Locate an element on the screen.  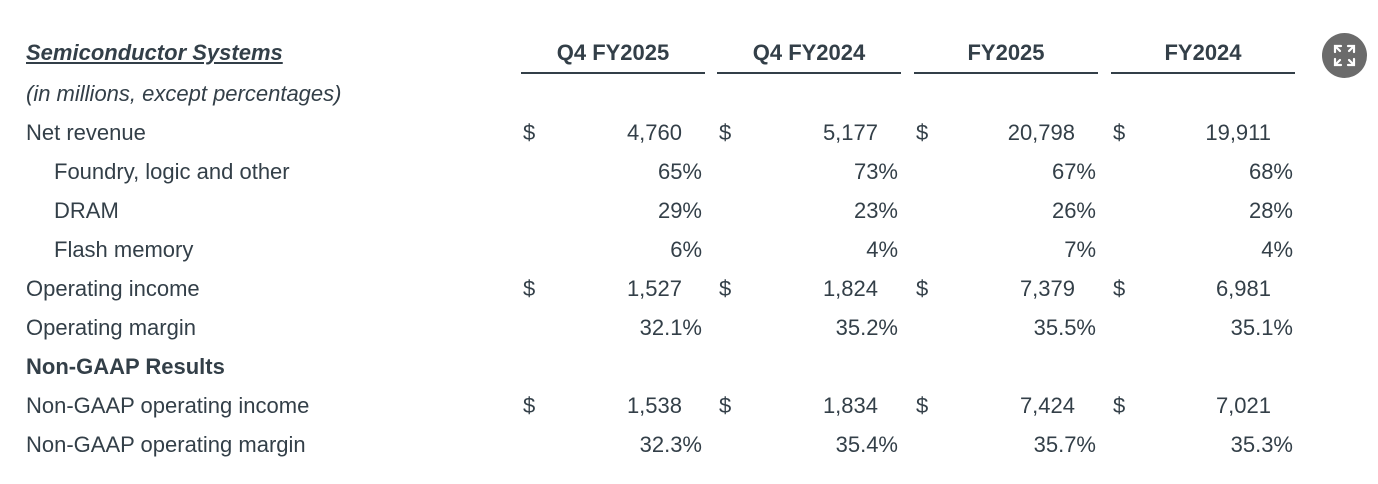
value-cell: 32.3% is located at coordinates (670, 444).